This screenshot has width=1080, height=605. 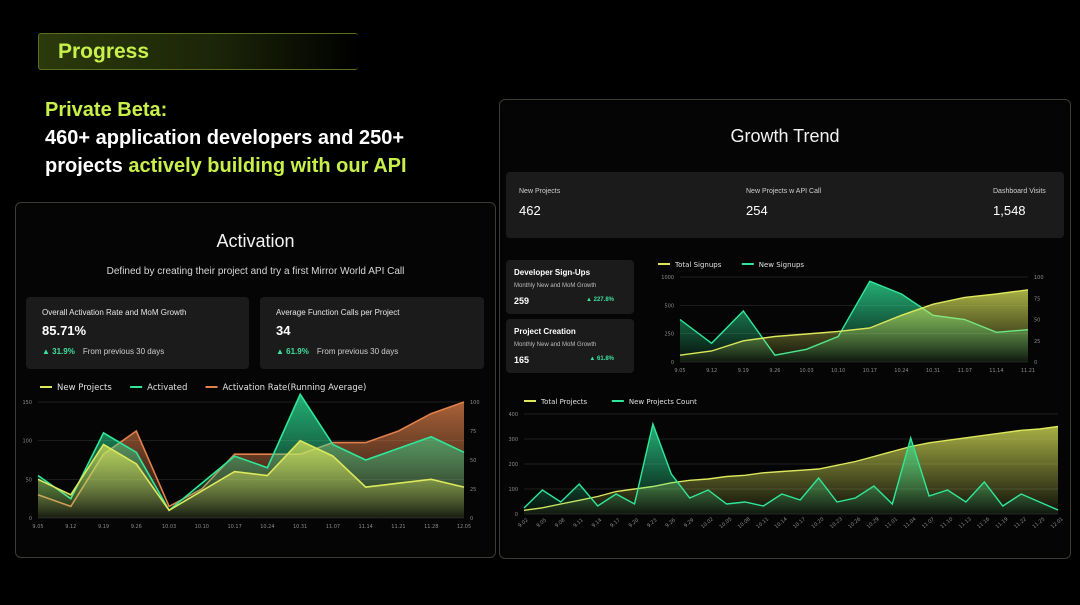 What do you see at coordinates (198, 51) in the screenshot?
I see `progress-tag: Progress` at bounding box center [198, 51].